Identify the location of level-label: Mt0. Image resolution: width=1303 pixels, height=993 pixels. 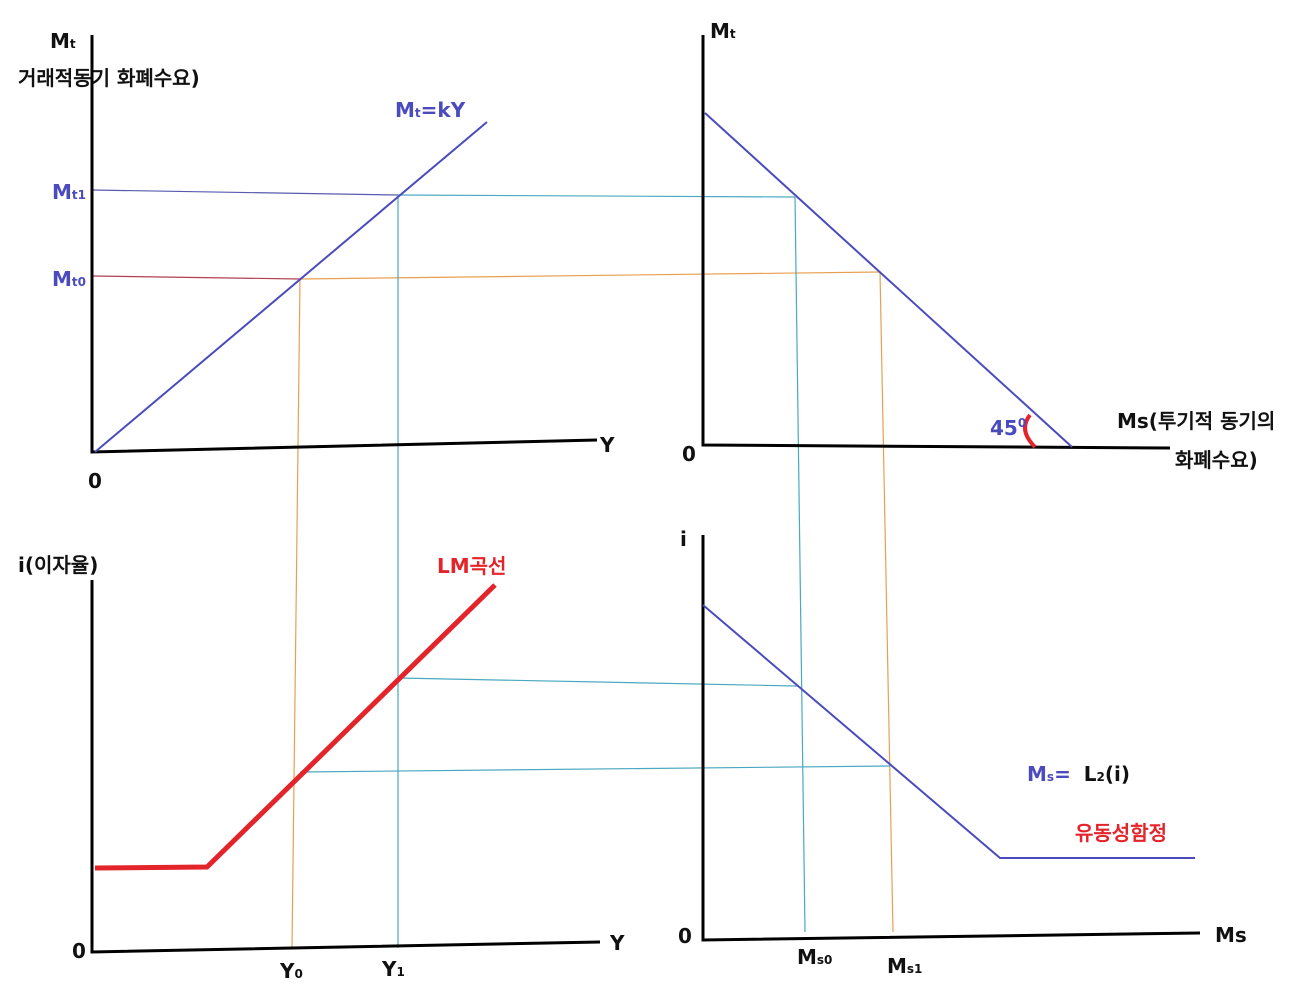
(69, 279).